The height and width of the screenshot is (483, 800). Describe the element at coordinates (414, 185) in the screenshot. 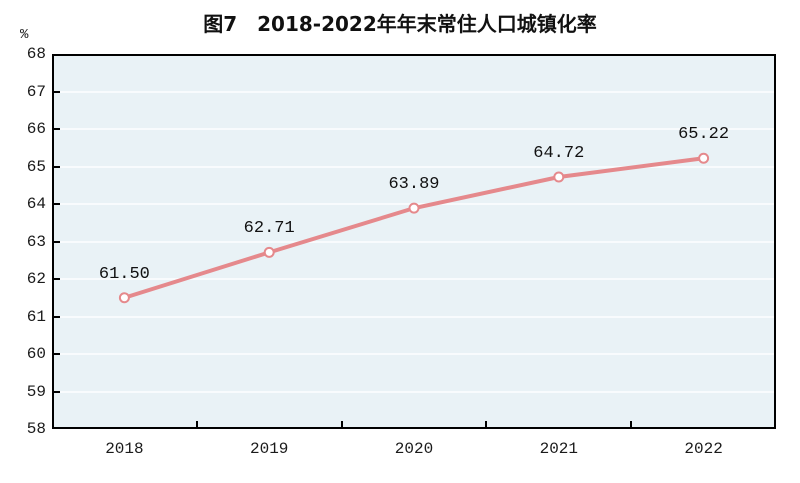

I see `data-point-label: 63.89` at that location.